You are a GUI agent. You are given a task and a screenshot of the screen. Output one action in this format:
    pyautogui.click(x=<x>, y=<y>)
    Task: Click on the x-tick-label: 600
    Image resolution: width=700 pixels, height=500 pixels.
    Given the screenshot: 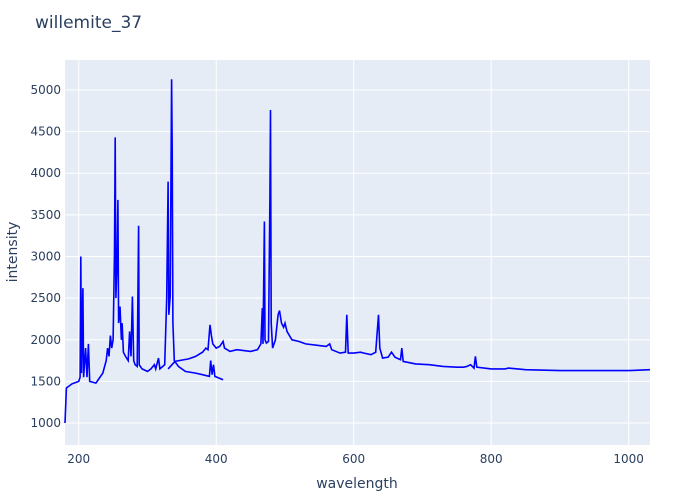 What is the action you would take?
    pyautogui.click(x=353, y=459)
    